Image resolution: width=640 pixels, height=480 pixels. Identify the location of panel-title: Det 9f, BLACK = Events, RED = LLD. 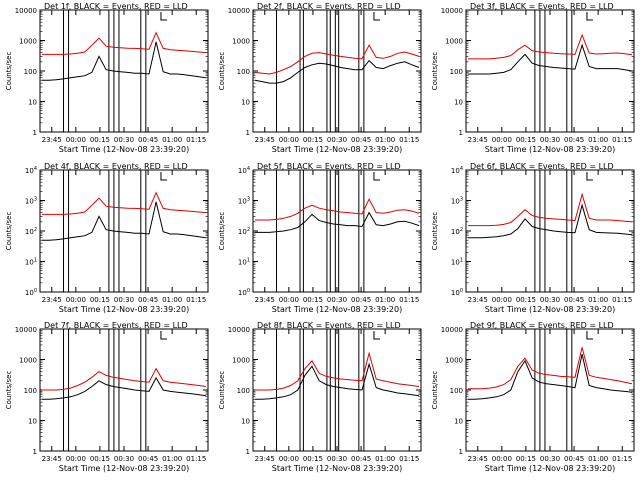
(542, 325).